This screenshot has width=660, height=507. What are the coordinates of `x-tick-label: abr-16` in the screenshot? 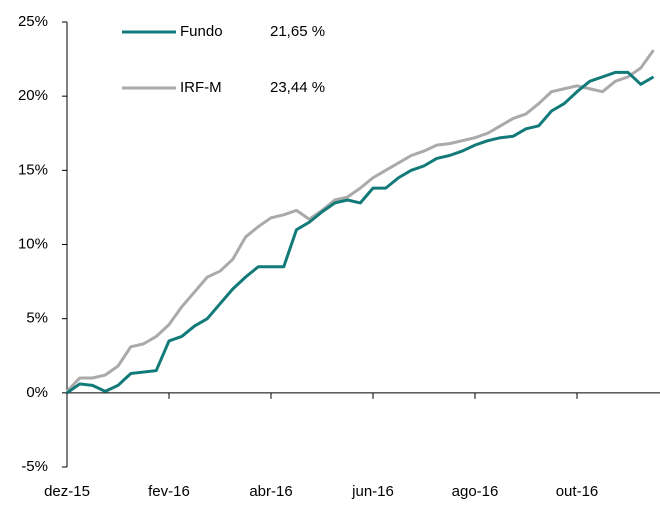 It's located at (270, 491).